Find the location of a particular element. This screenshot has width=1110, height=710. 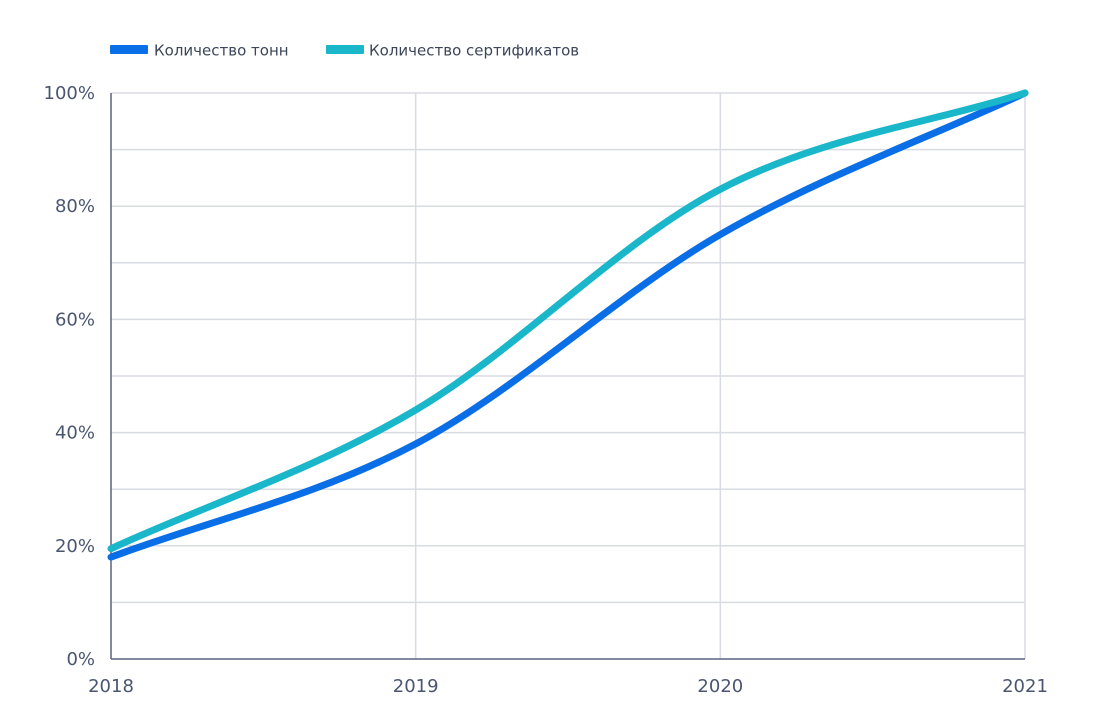

legend-label-tonnes: Количество тонн is located at coordinates (221, 51).